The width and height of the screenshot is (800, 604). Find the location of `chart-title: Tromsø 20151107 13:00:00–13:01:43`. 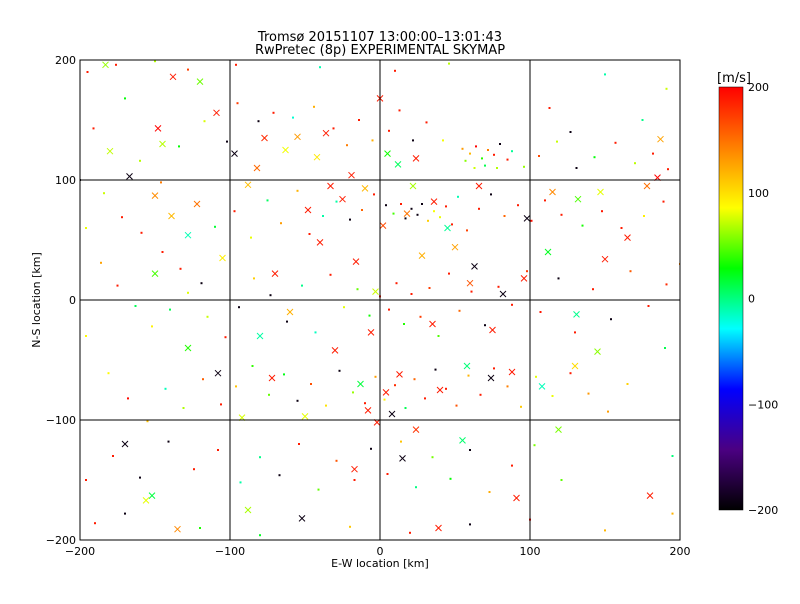

chart-title: Tromsø 20151107 13:00:00–13:01:43 is located at coordinates (379, 37).